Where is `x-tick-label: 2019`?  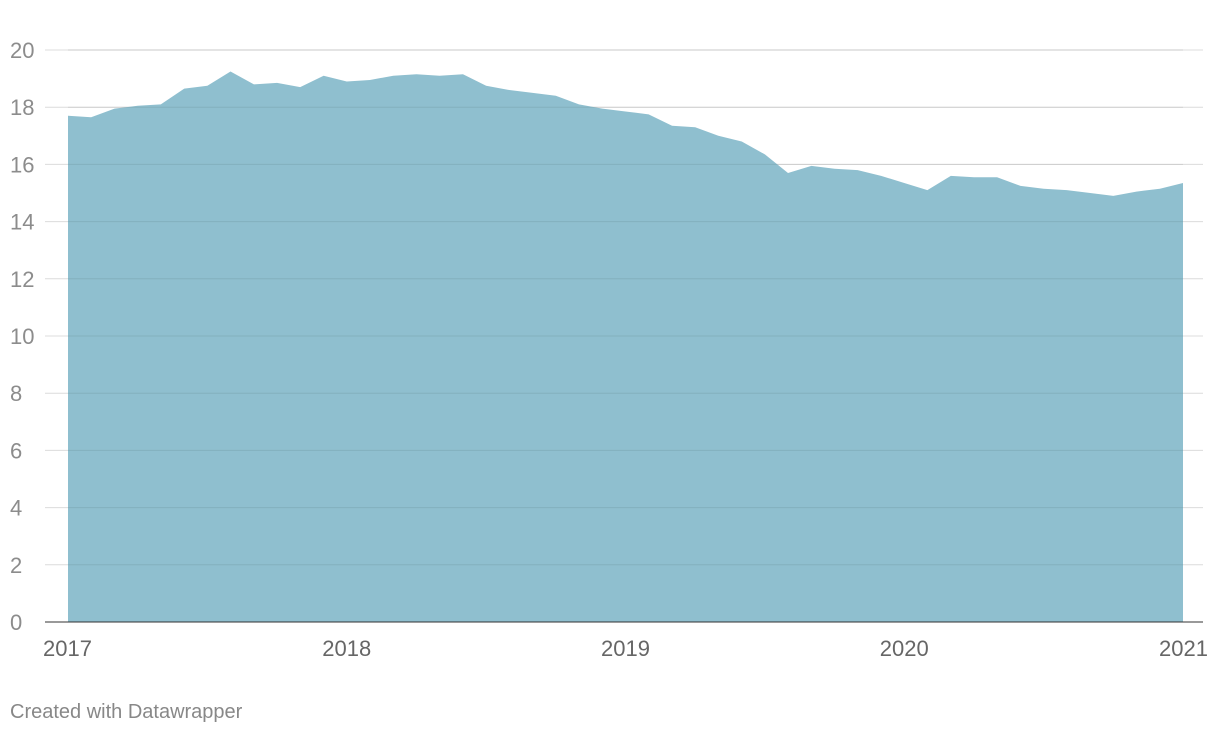 x-tick-label: 2019 is located at coordinates (625, 648).